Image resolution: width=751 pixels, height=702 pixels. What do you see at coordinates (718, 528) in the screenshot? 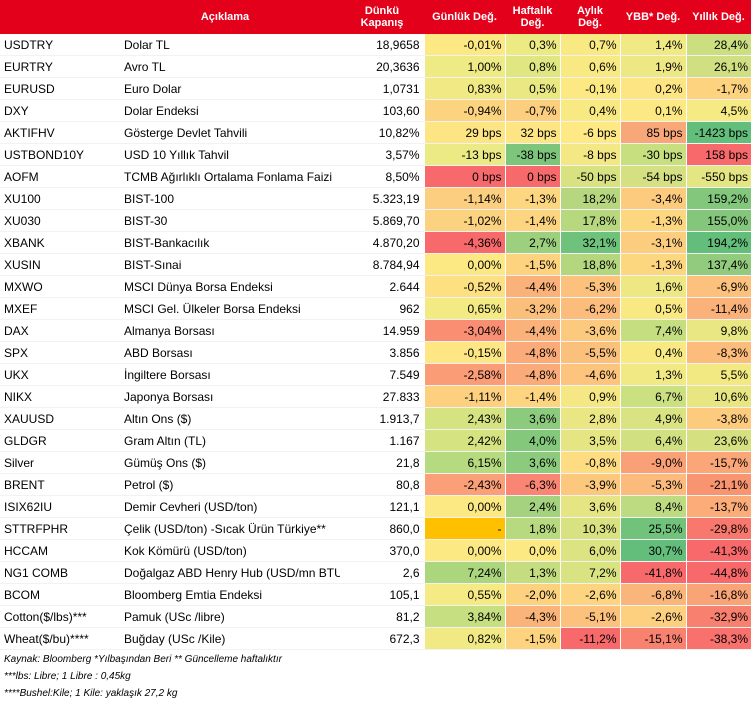
I see `cell-yearly-change: -29,8%` at bounding box center [718, 528].